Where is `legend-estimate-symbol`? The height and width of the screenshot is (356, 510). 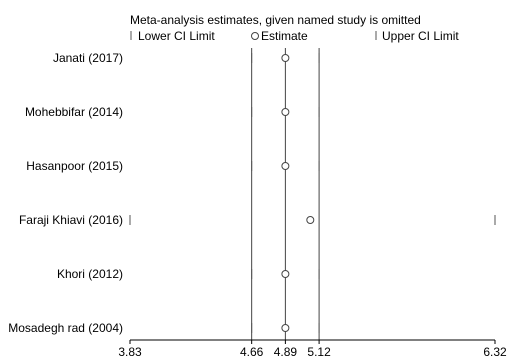 legend-estimate-symbol is located at coordinates (255, 36).